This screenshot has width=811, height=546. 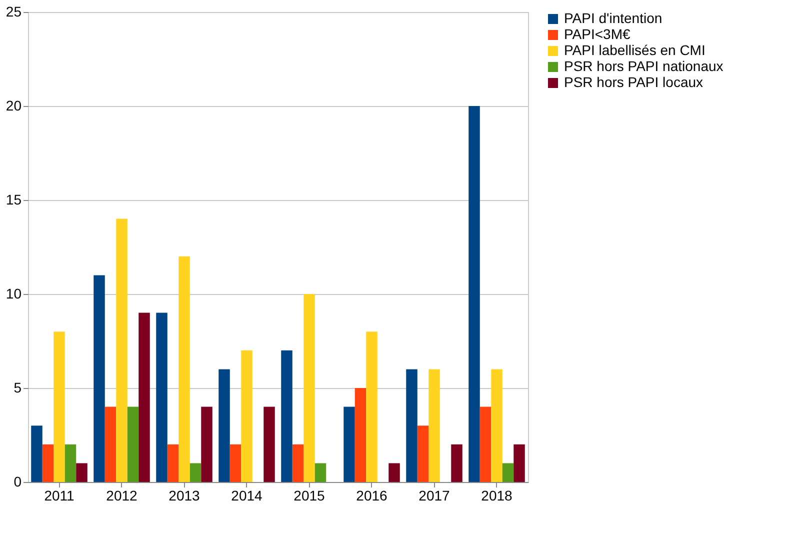 What do you see at coordinates (122, 496) in the screenshot?
I see `x-tick-label: 2012` at bounding box center [122, 496].